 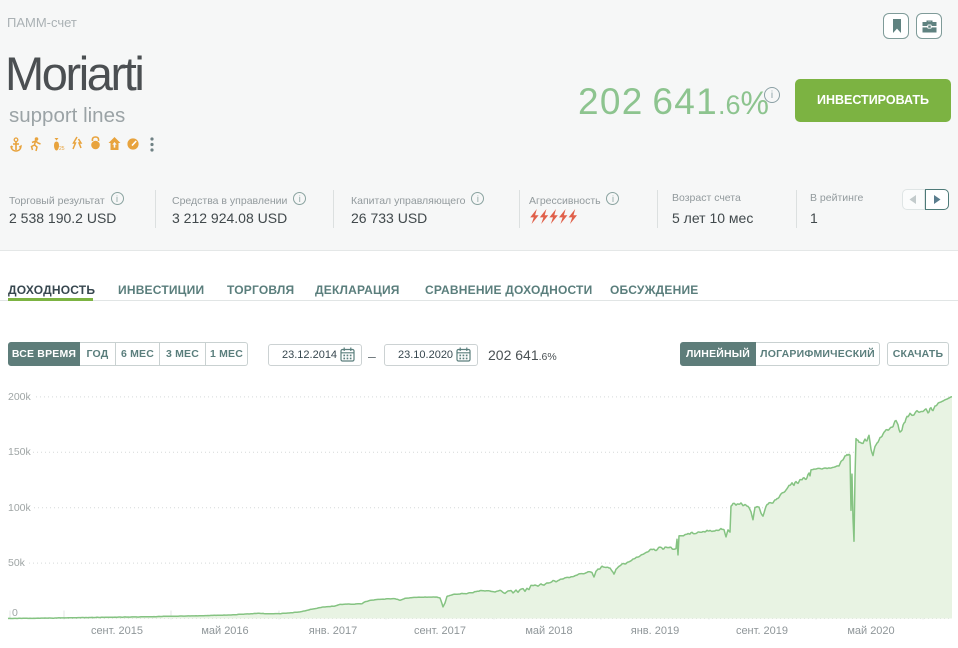 What do you see at coordinates (548, 631) in the screenshot?
I see `svg-text: май 2018` at bounding box center [548, 631].